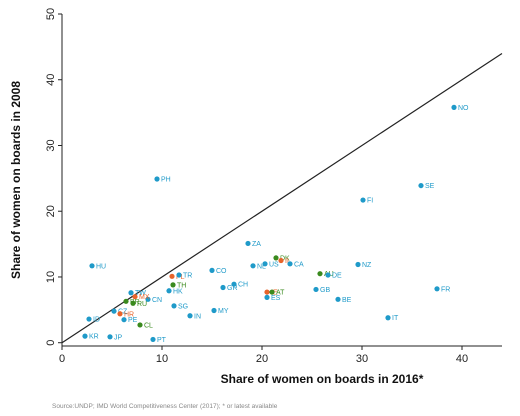 This screenshot has width=520, height=416. I want to click on point-label-gr: GR, so click(232, 288).